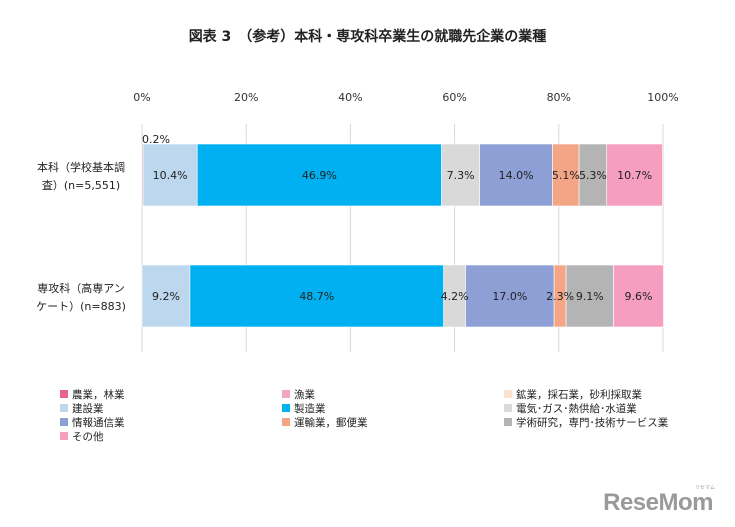 The height and width of the screenshot is (527, 735). I want to click on data-label: 10.4%, so click(170, 175).